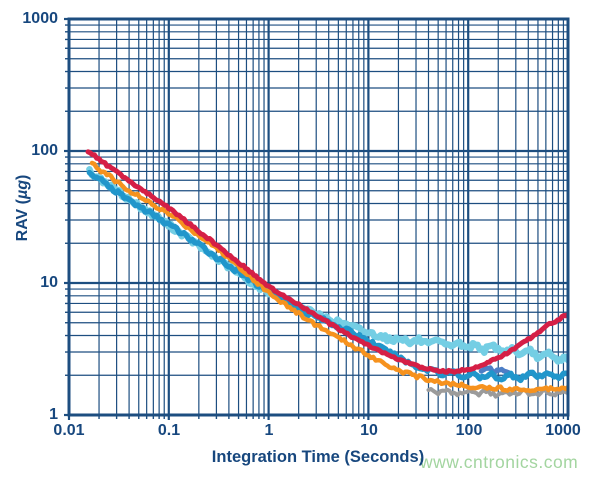 This screenshot has height=481, width=600. I want to click on y-axis-title: RAV (µg), so click(23, 208).